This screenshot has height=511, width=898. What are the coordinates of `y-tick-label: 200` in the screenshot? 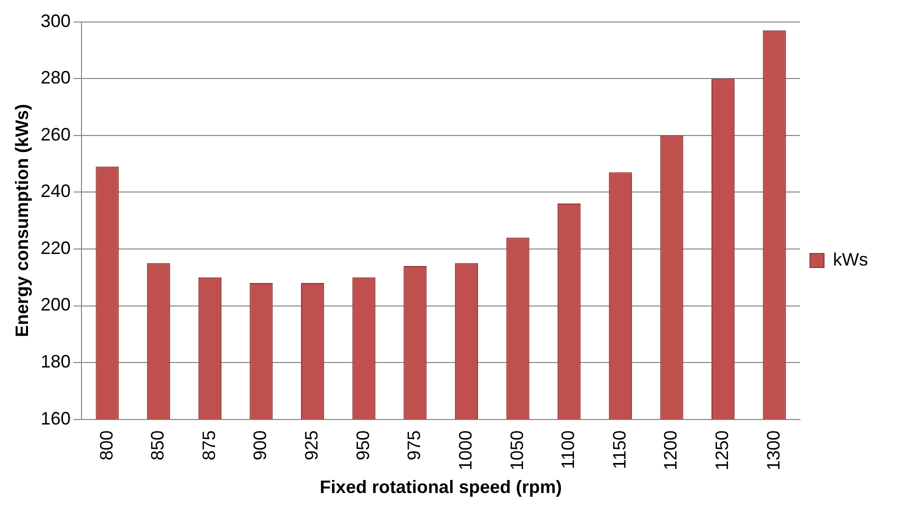 It's located at (55, 304).